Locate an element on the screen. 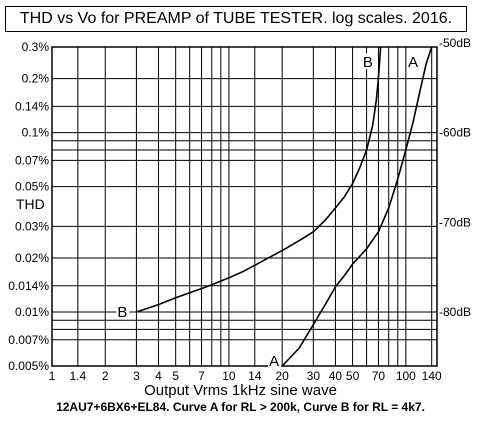 This screenshot has height=422, width=481. y2-tick-label: -50dB is located at coordinates (455, 43).